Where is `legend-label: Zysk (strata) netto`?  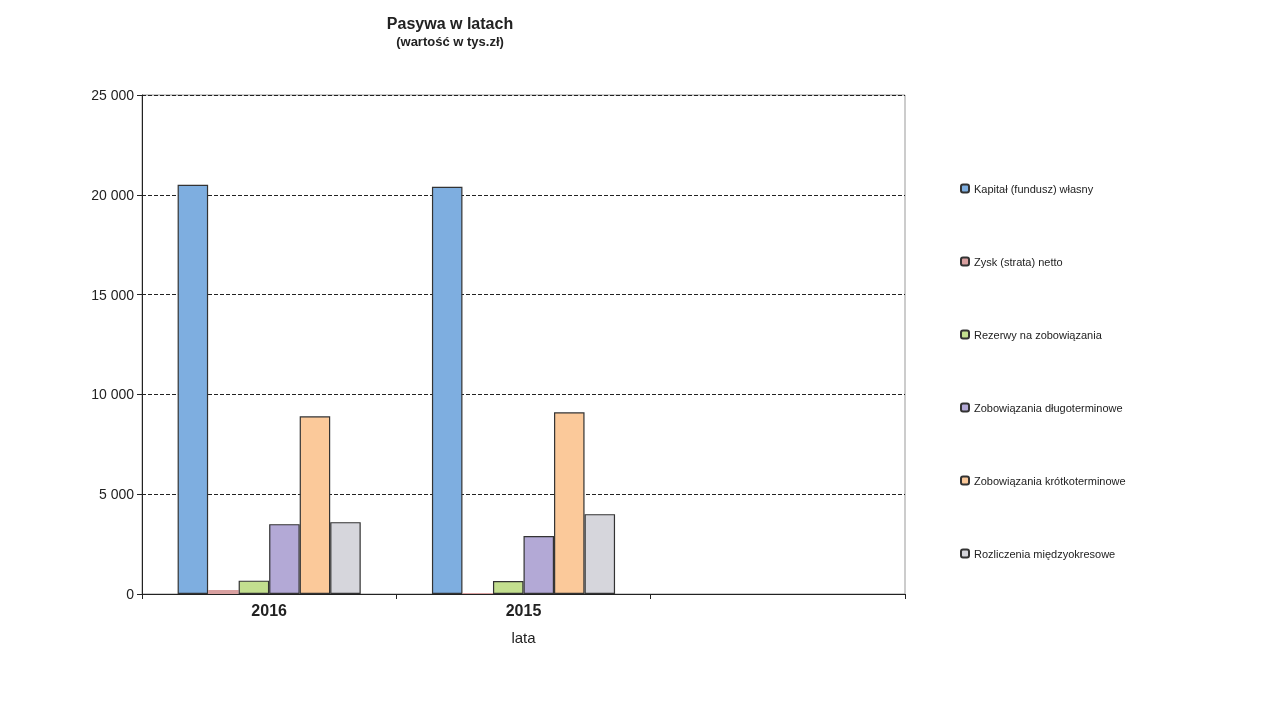
legend-label: Zysk (strata) netto is located at coordinates (1018, 261).